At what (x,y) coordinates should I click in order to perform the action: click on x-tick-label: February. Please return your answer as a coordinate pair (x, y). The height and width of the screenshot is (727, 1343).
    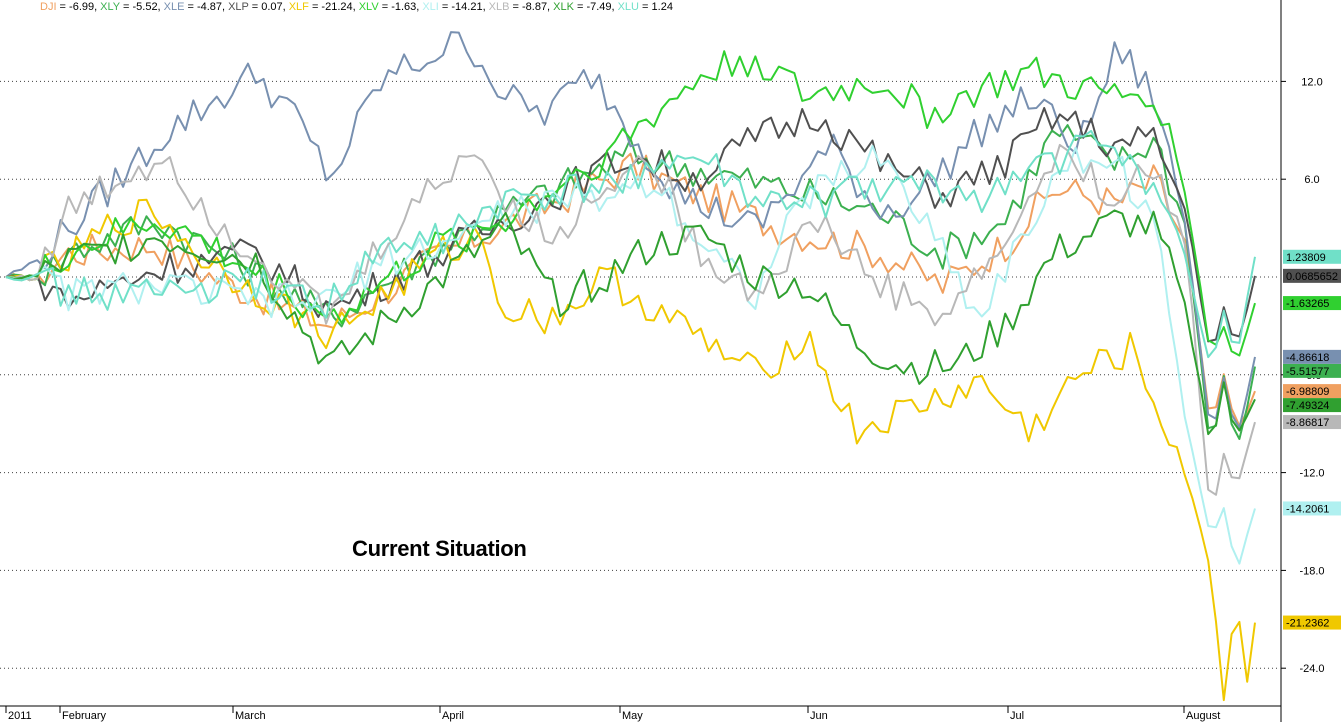
    Looking at the image, I should click on (84, 716).